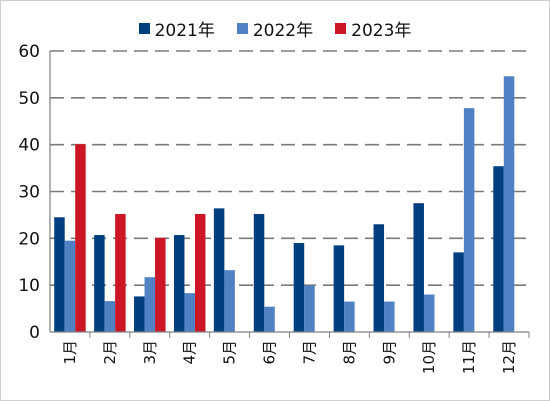 Image resolution: width=550 pixels, height=401 pixels. Describe the element at coordinates (341, 28) in the screenshot. I see `legend-swatch-2023` at that location.